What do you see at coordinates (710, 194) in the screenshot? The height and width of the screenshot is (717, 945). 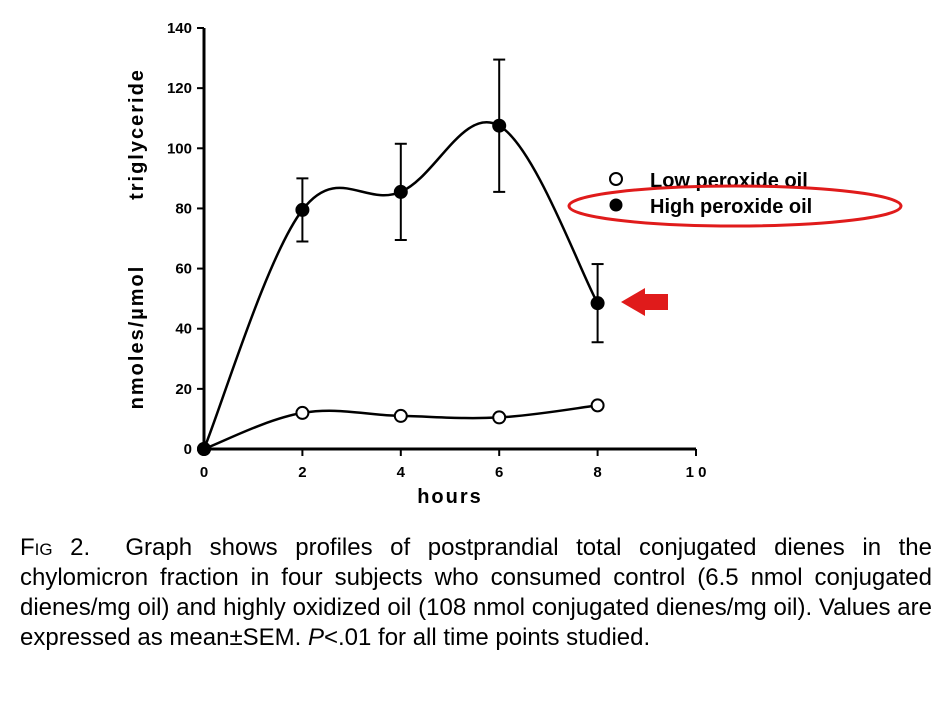 I see `legend: Low peroxide oil High peroxide oil` at bounding box center [710, 194].